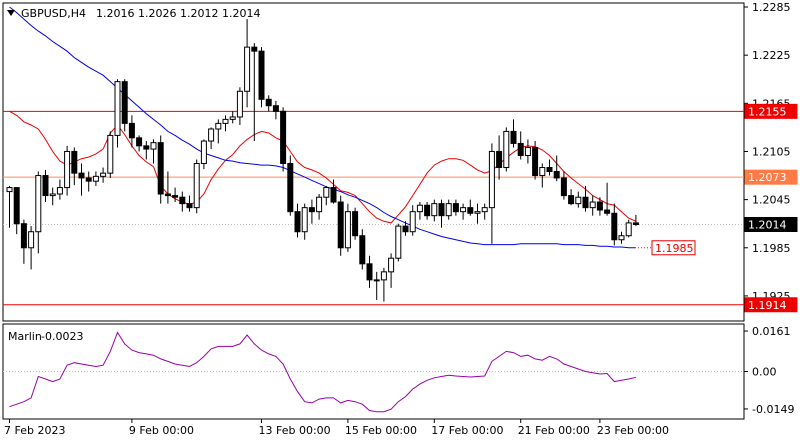  I want to click on x-tick-label: 17 Feb 00:00, so click(467, 430).